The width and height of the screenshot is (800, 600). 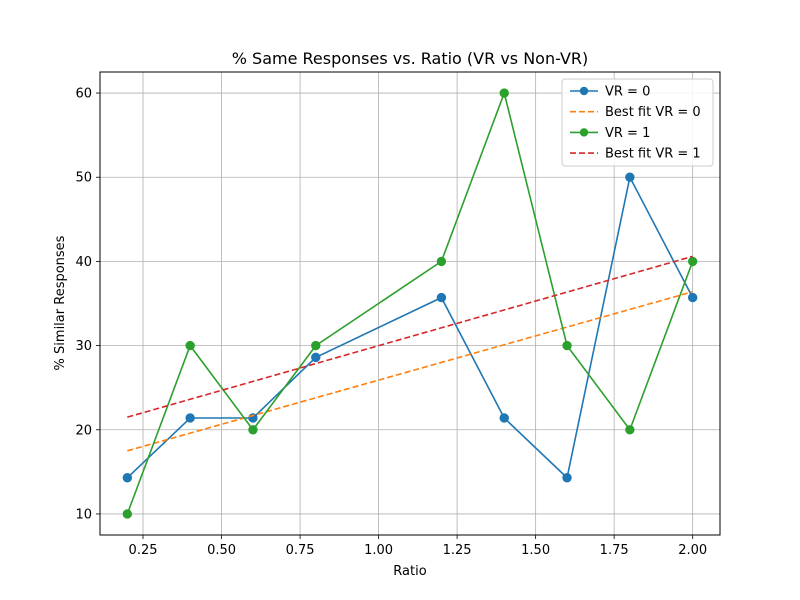 I want to click on legend-label: VR = 0, so click(x=627, y=92).